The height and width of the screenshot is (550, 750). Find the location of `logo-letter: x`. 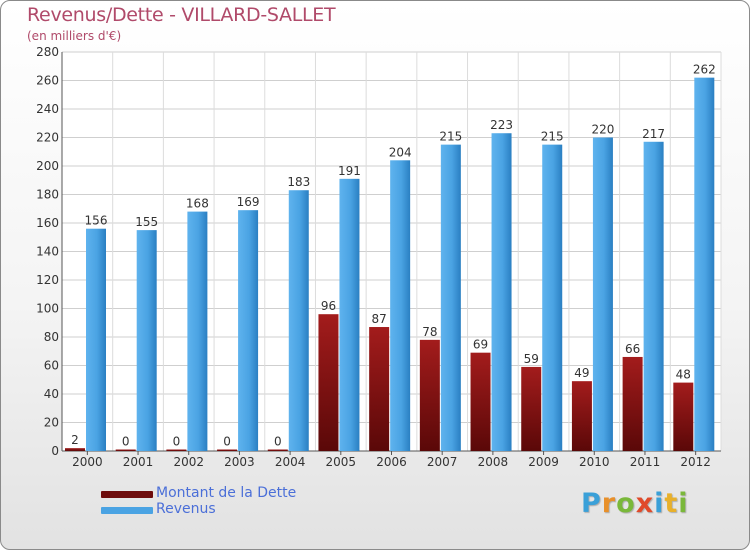

logo-letter: x is located at coordinates (645, 503).